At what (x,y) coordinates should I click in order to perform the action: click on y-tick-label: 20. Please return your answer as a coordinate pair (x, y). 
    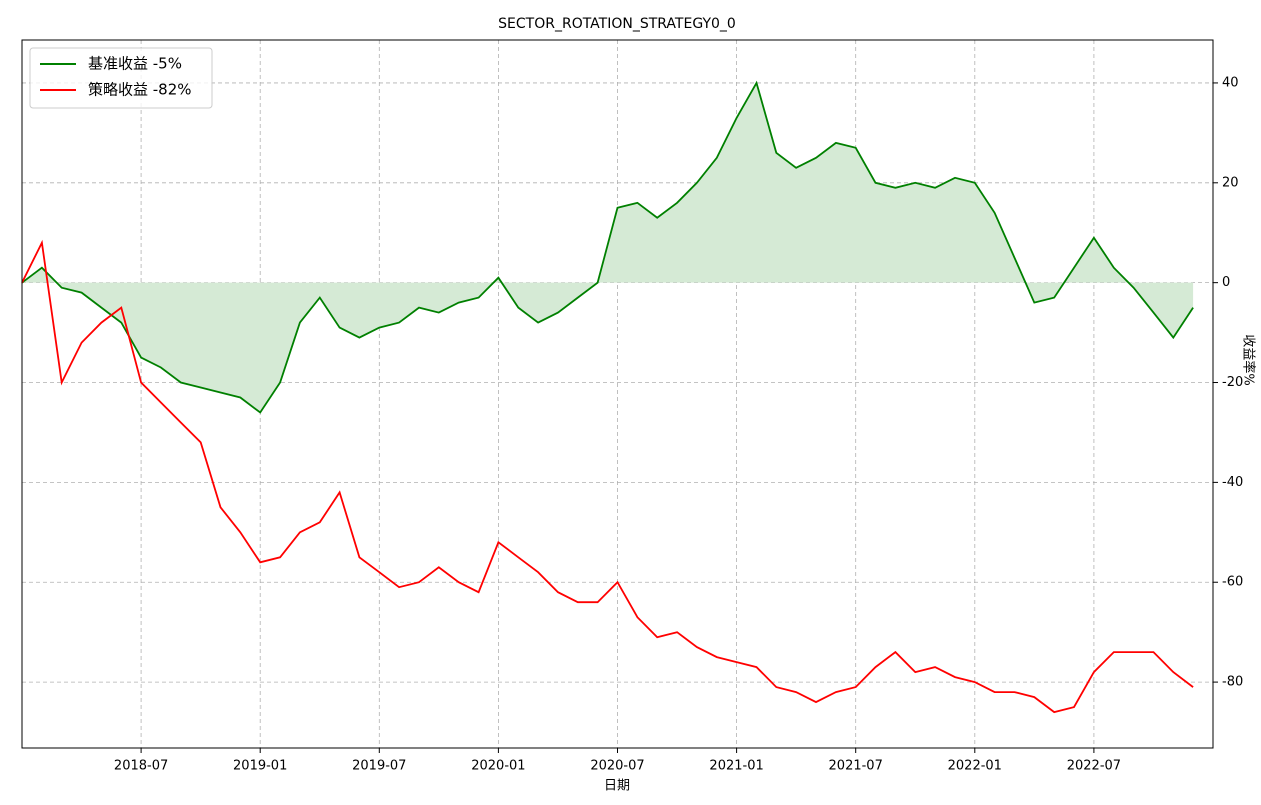
    Looking at the image, I should click on (1230, 182).